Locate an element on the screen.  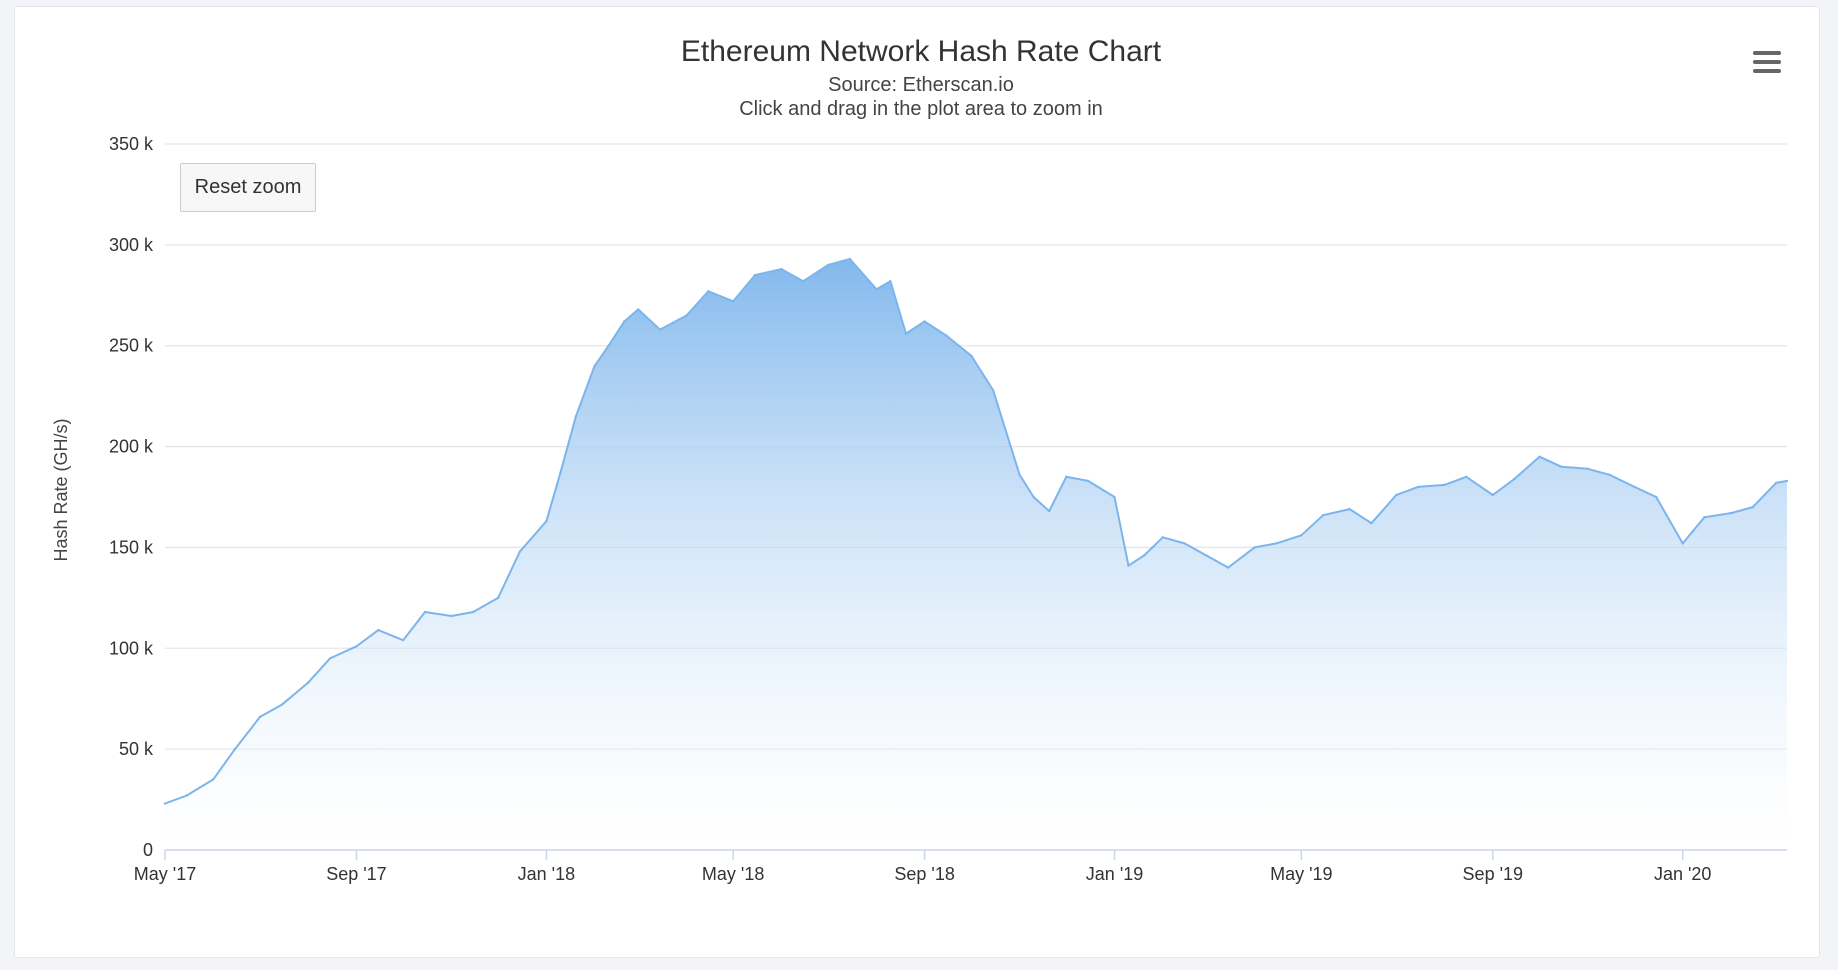
x-tick-label: Jan '18 is located at coordinates (546, 874).